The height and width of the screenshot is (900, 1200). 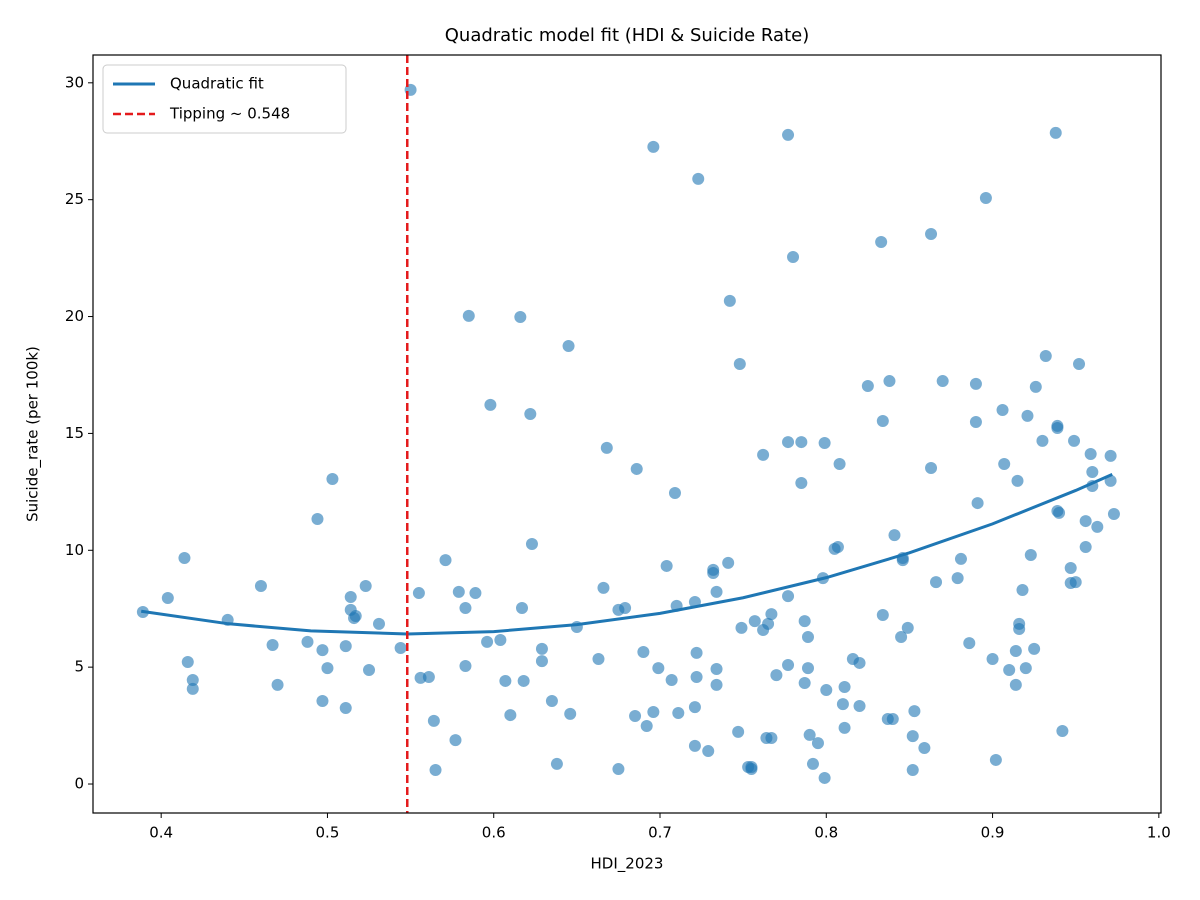 I want to click on legend-box, so click(x=224, y=99).